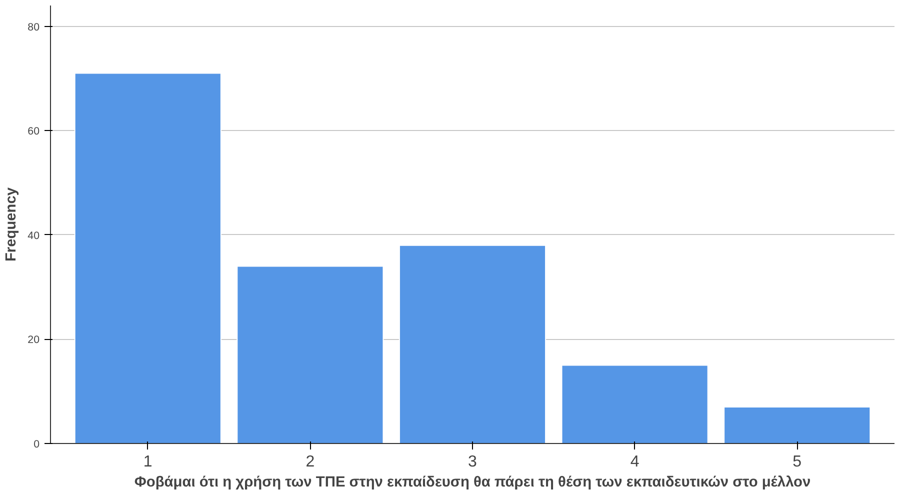  Describe the element at coordinates (473, 462) in the screenshot. I see `x-tick-label: 3` at that location.